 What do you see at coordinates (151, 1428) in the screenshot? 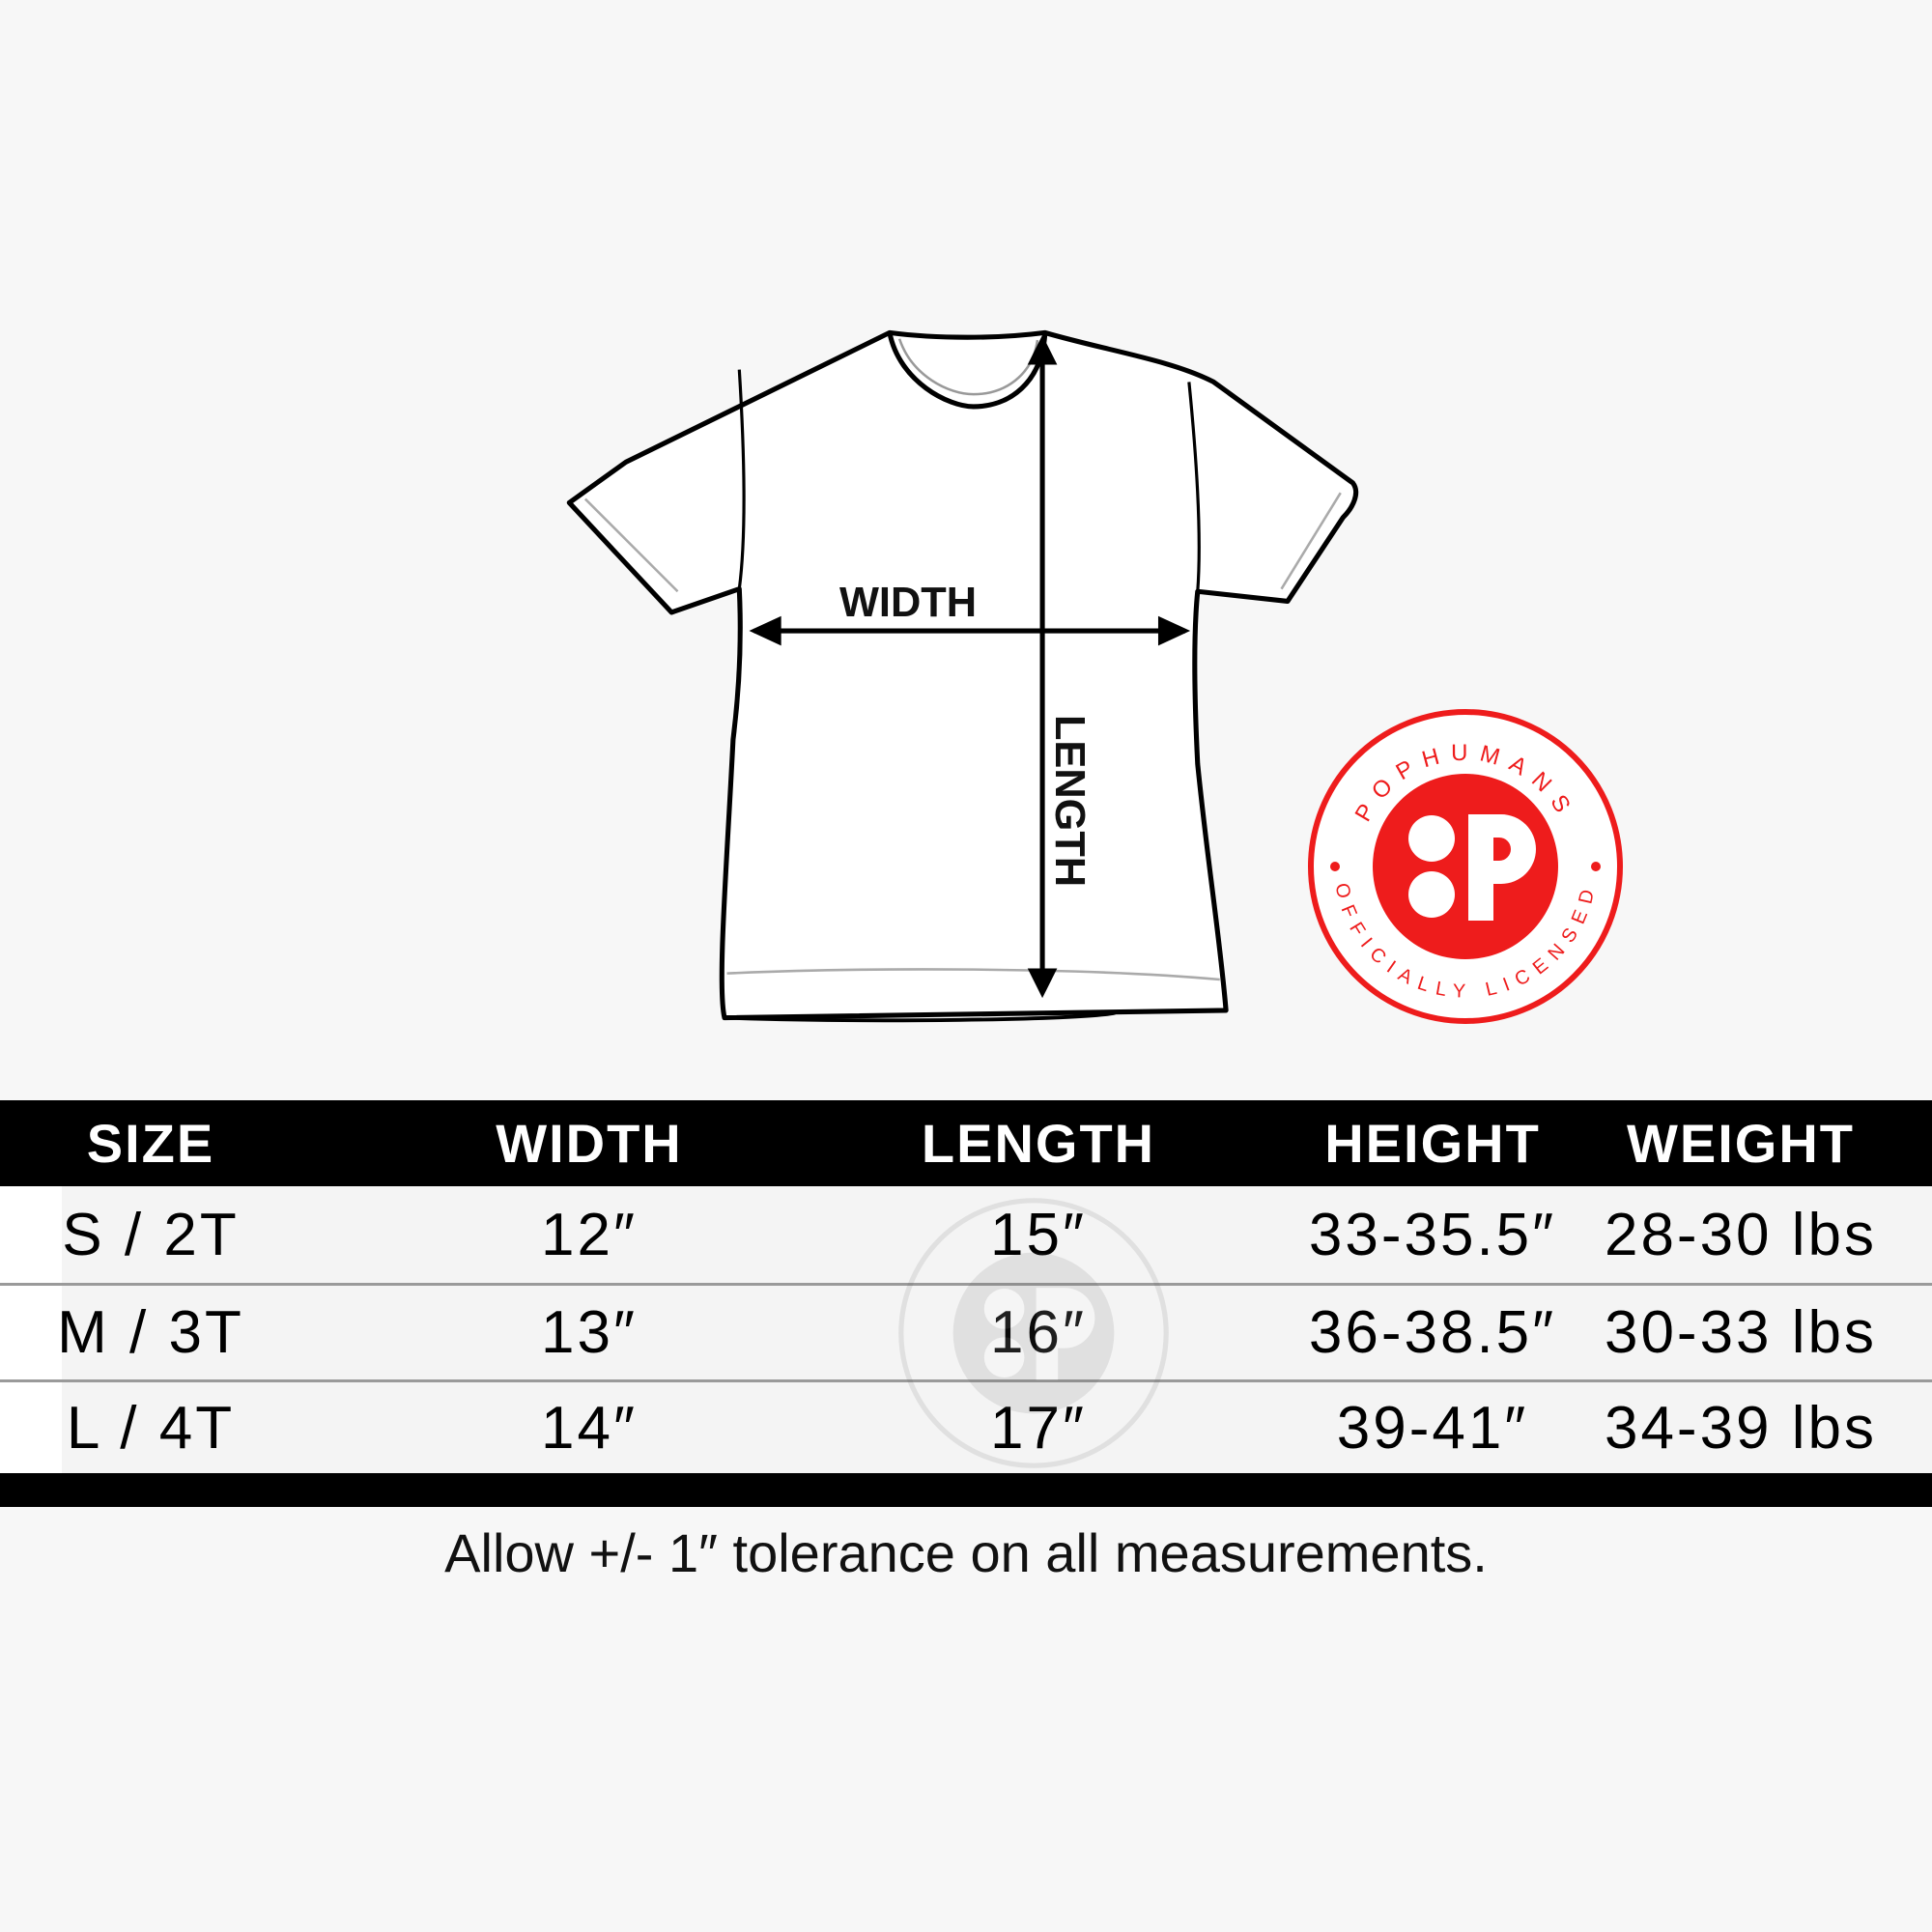
I see `cell-size: L / 4T` at bounding box center [151, 1428].